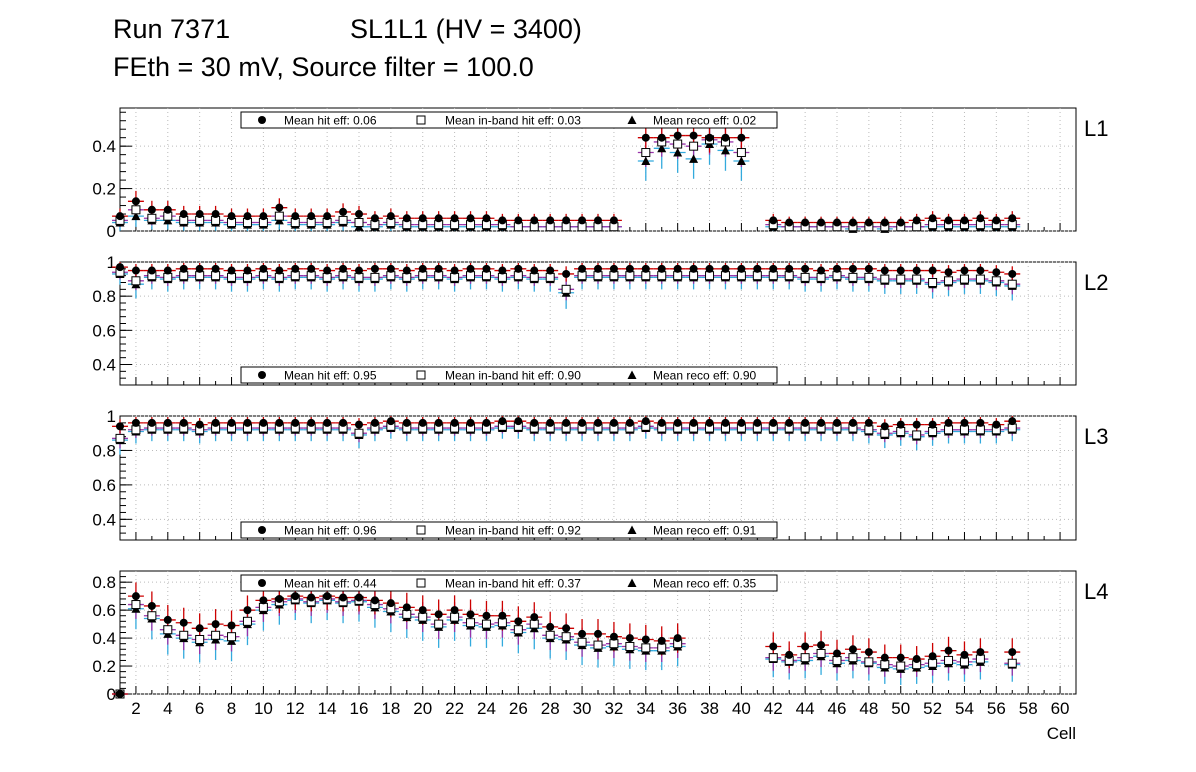  I want to click on superlayer-label: SL1L1 (HV = 3400), so click(466, 29).